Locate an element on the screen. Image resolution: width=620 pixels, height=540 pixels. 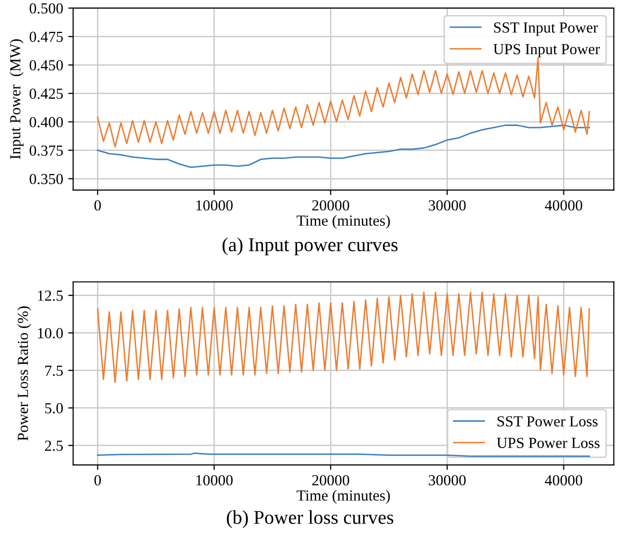
y-tick-label: 0.400 is located at coordinates (46, 122).